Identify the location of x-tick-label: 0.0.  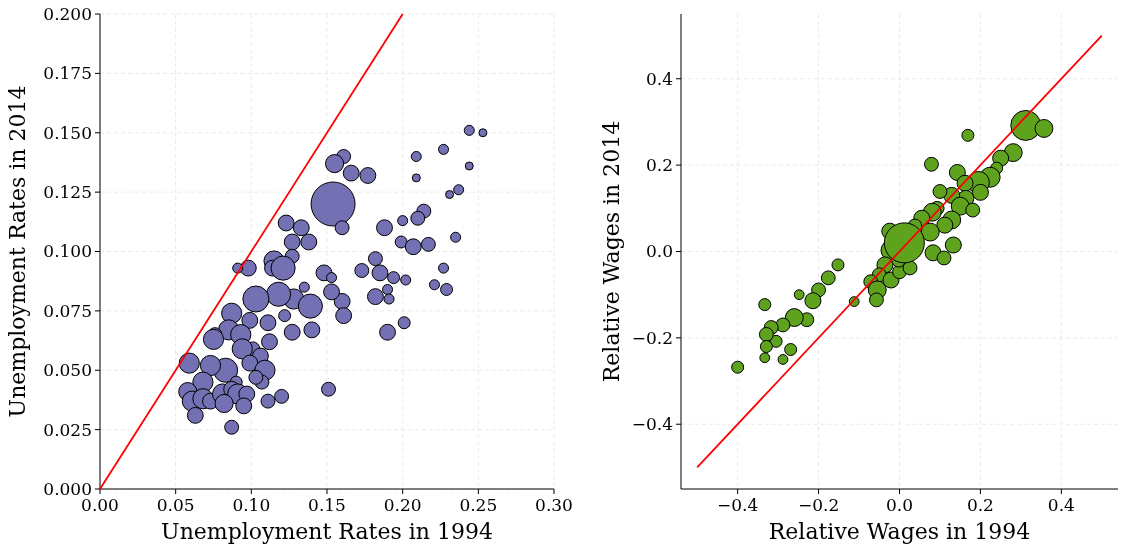
(899, 505).